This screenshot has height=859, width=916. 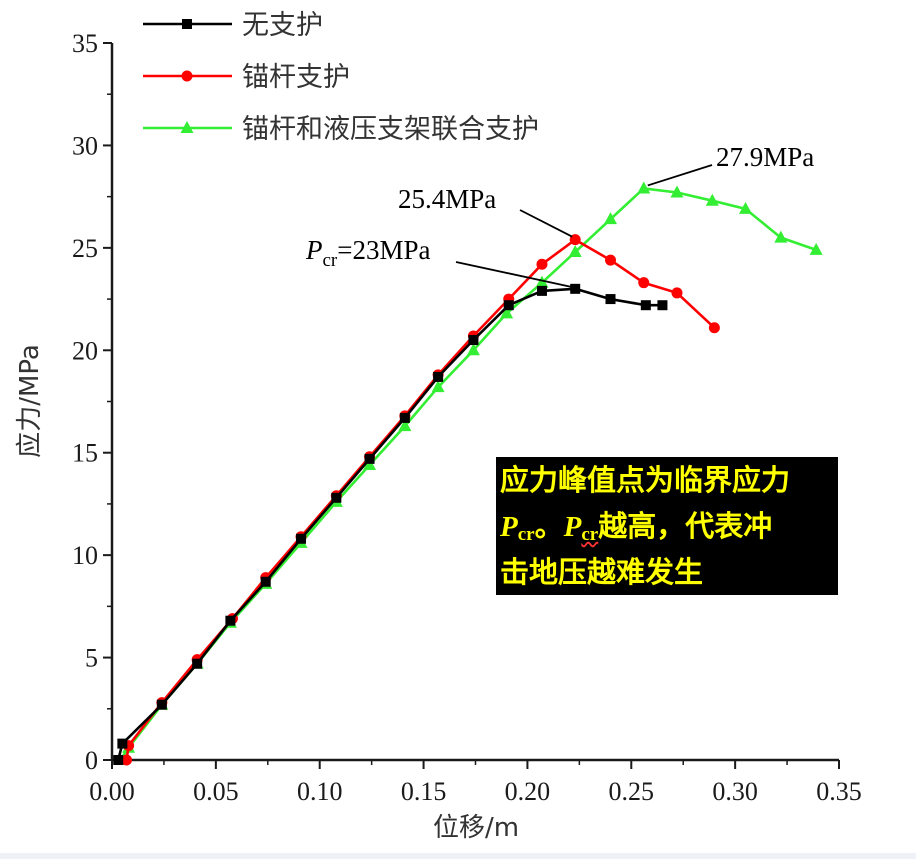 I want to click on y-tick-label: 15, so click(x=85, y=453).